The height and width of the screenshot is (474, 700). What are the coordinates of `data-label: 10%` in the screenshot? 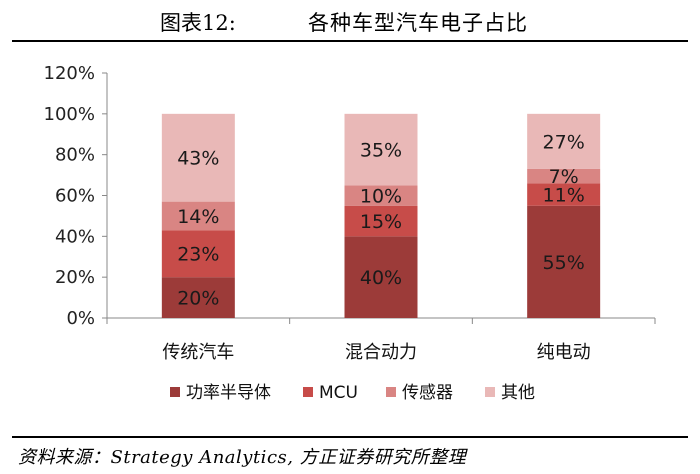 It's located at (381, 197).